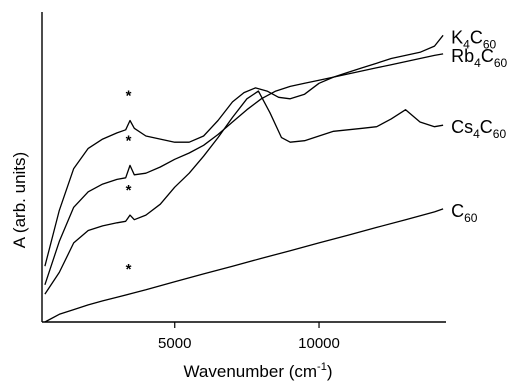  I want to click on x-tick-label: 5000, so click(174, 343).